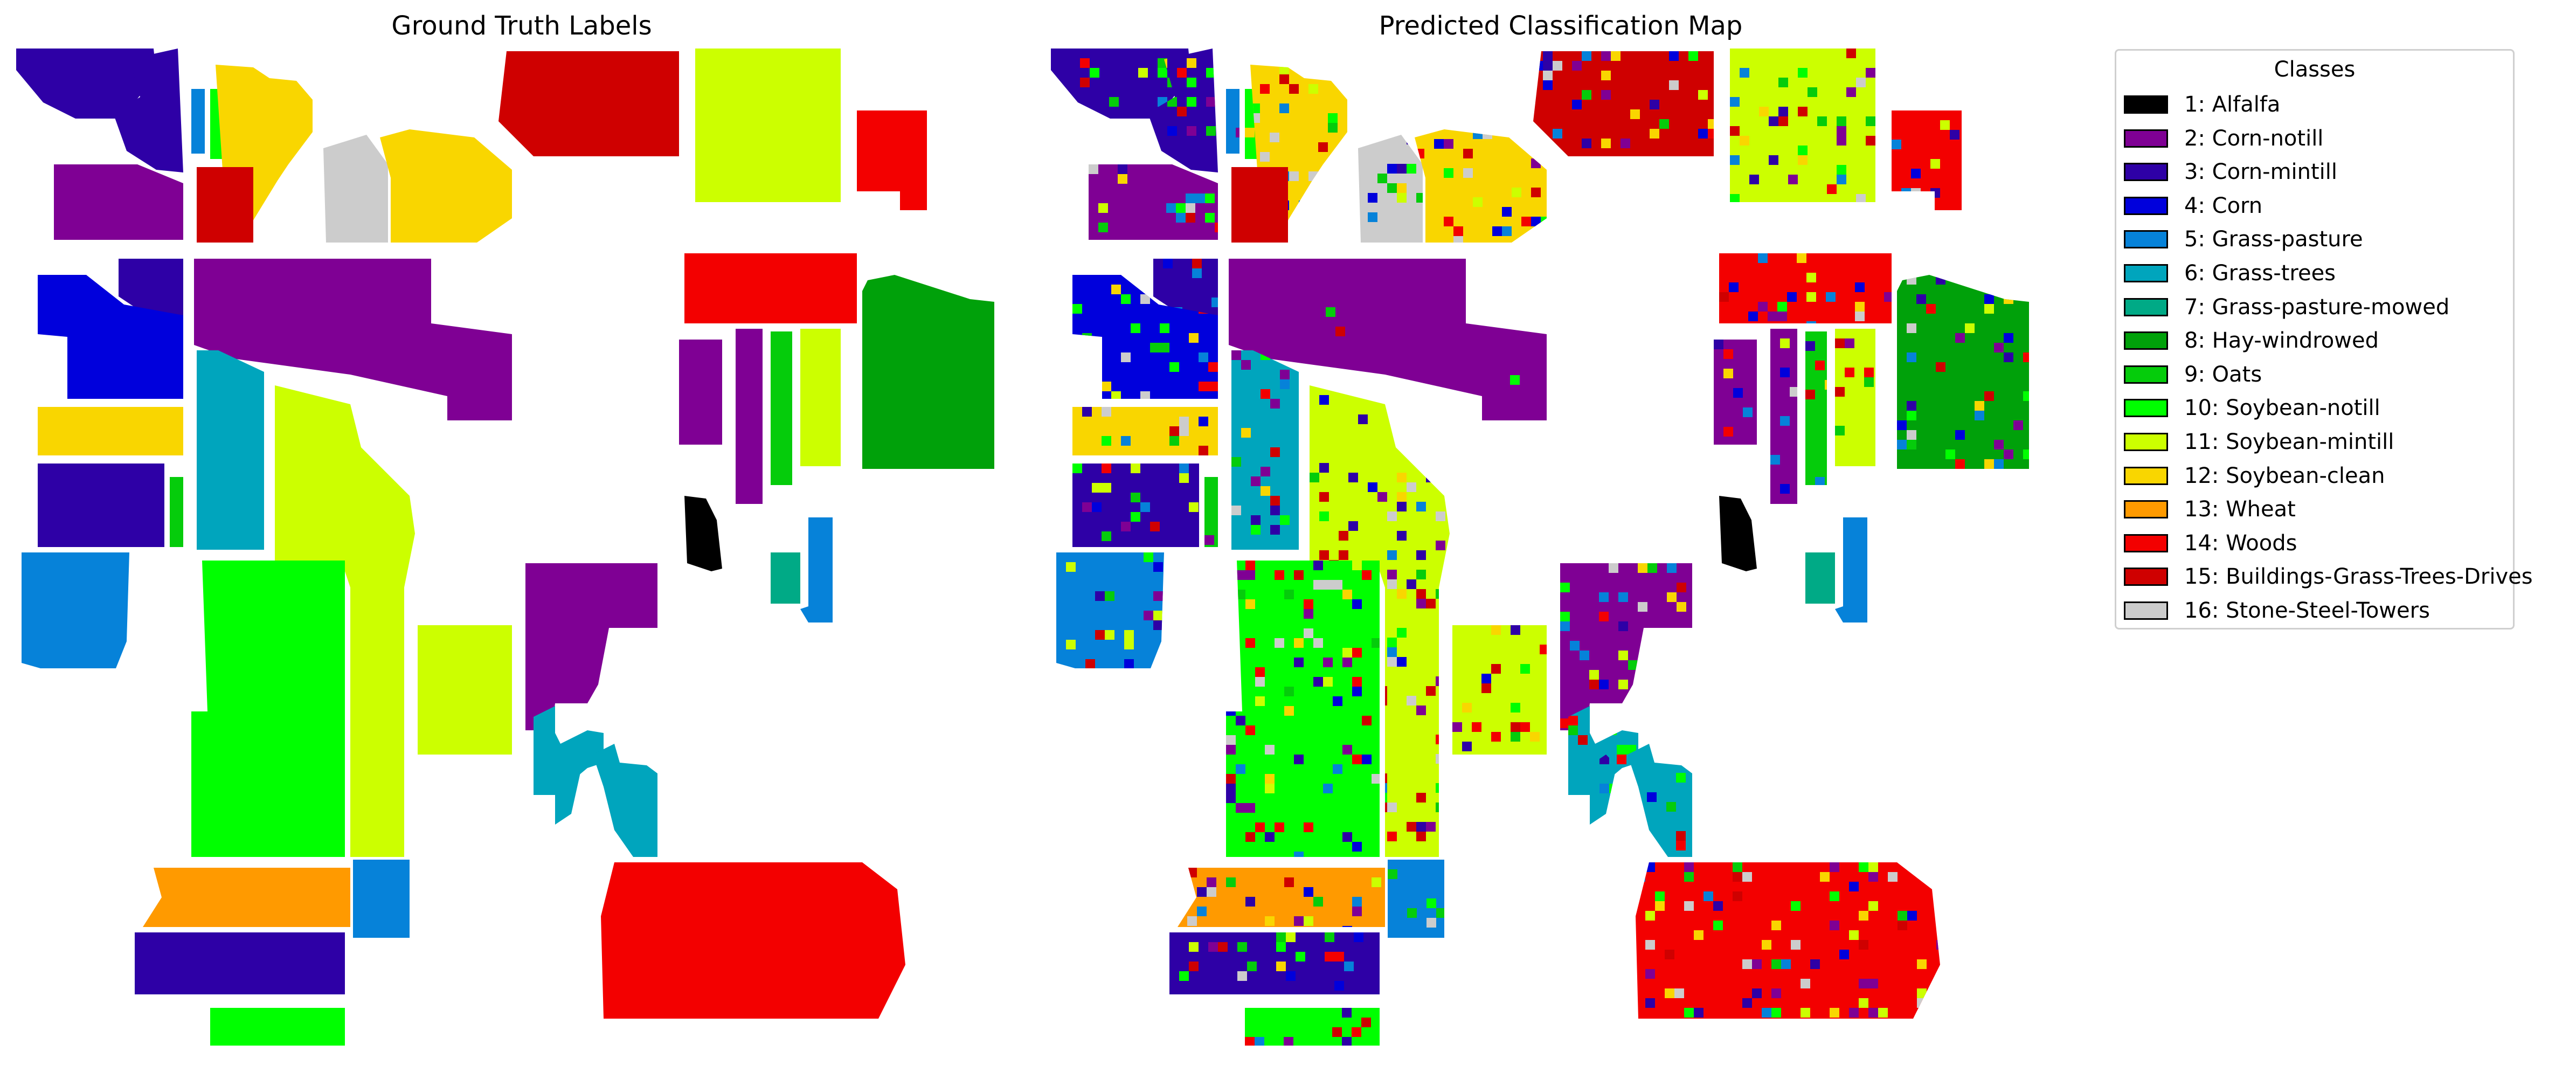  Describe the element at coordinates (521, 26) in the screenshot. I see `ground-truth-title: Ground Truth Labels` at that location.